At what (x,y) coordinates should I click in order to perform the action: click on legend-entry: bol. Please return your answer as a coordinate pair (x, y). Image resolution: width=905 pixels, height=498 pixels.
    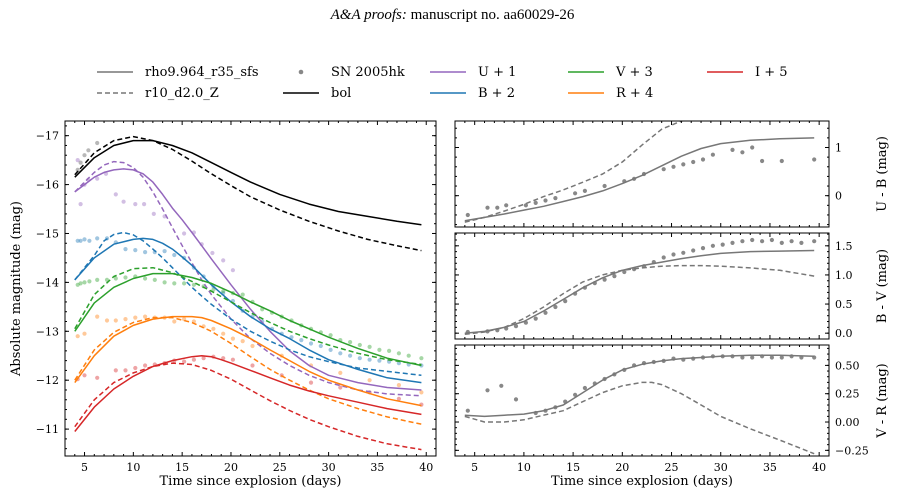
    Looking at the image, I should click on (317, 93).